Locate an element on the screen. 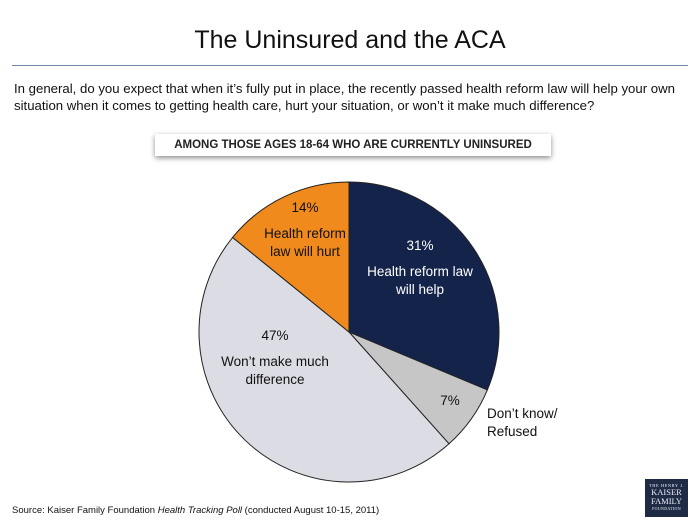  slice-percent-help: 31% is located at coordinates (419, 245).